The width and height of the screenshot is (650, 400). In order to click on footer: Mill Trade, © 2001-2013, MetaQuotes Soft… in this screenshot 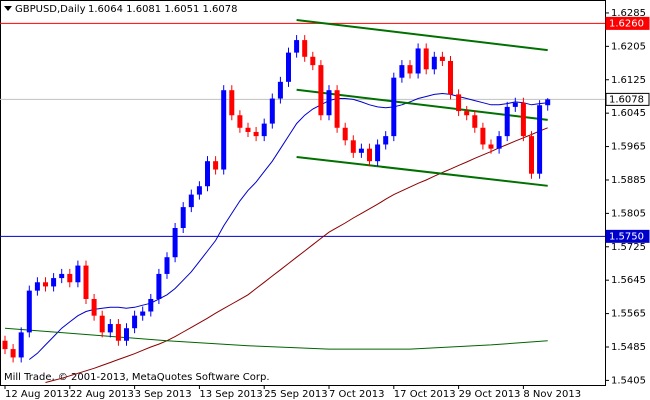, I will do `click(137, 377)`.